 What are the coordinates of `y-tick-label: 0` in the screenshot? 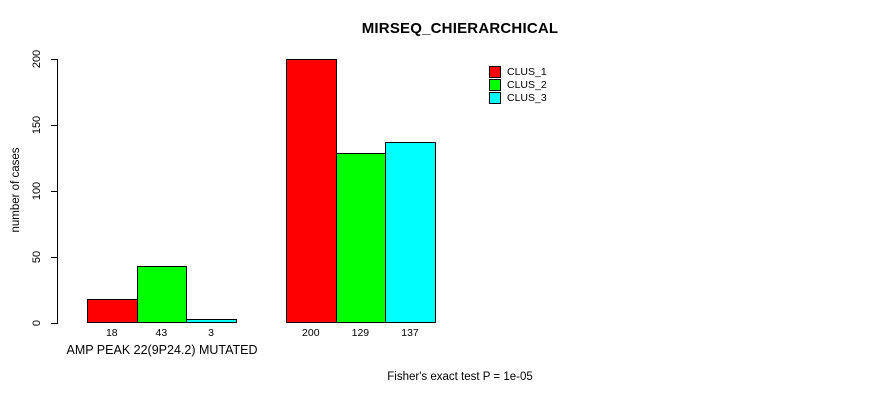 It's located at (37, 323).